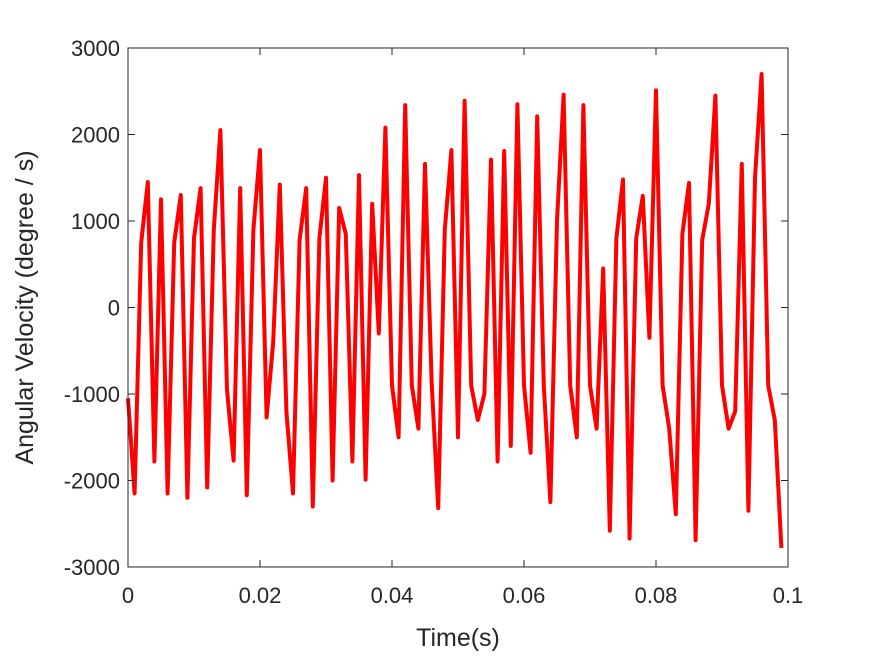 This screenshot has width=870, height=659. I want to click on y-tick-label: -3000, so click(92, 567).